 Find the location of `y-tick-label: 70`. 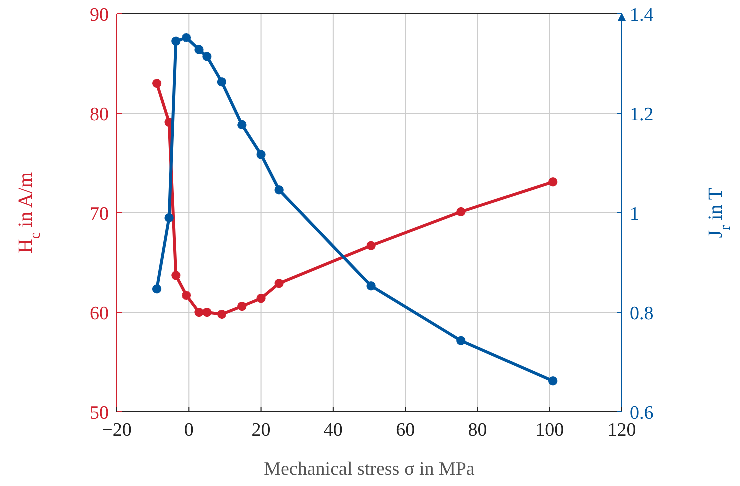

y-tick-label: 70 is located at coordinates (99, 214).